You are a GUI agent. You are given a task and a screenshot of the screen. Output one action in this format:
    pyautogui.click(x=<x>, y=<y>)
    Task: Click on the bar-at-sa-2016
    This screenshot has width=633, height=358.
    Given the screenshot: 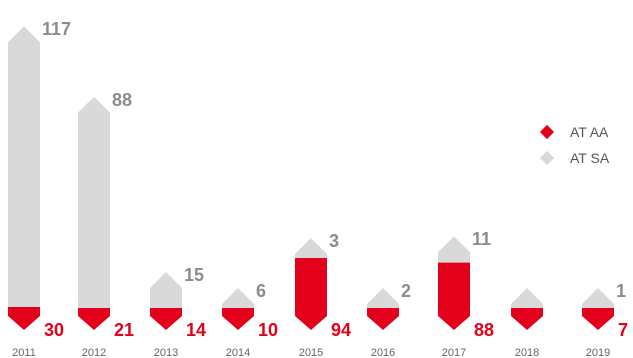 What is the action you would take?
    pyautogui.click(x=383, y=298)
    